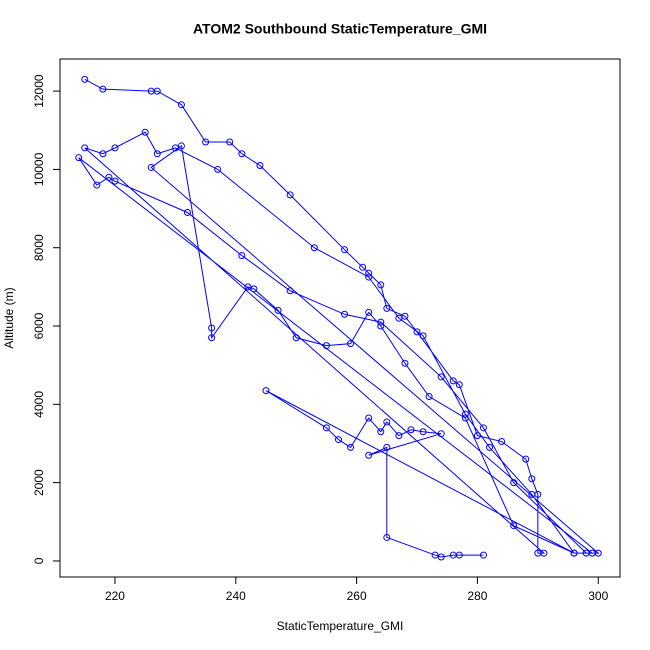 This screenshot has height=650, width=650. Describe the element at coordinates (39, 482) in the screenshot. I see `y-tick-label: 2000` at that location.